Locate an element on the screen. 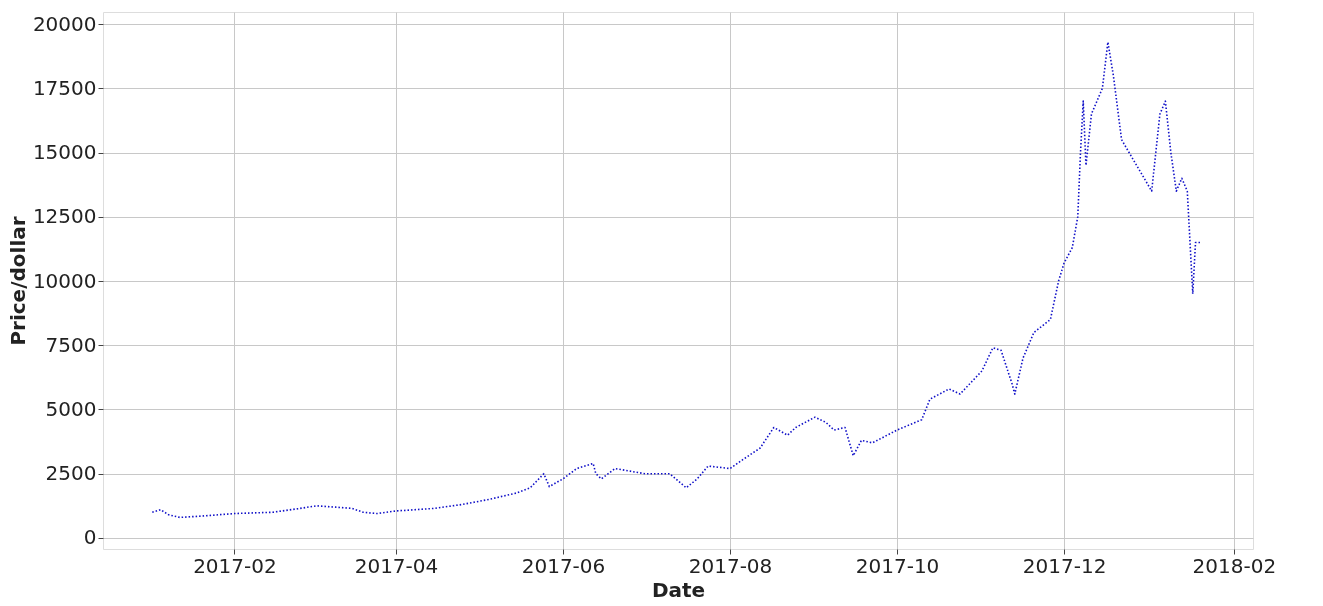 The height and width of the screenshot is (606, 1323). y-tick-label: 2500 is located at coordinates (71, 473).